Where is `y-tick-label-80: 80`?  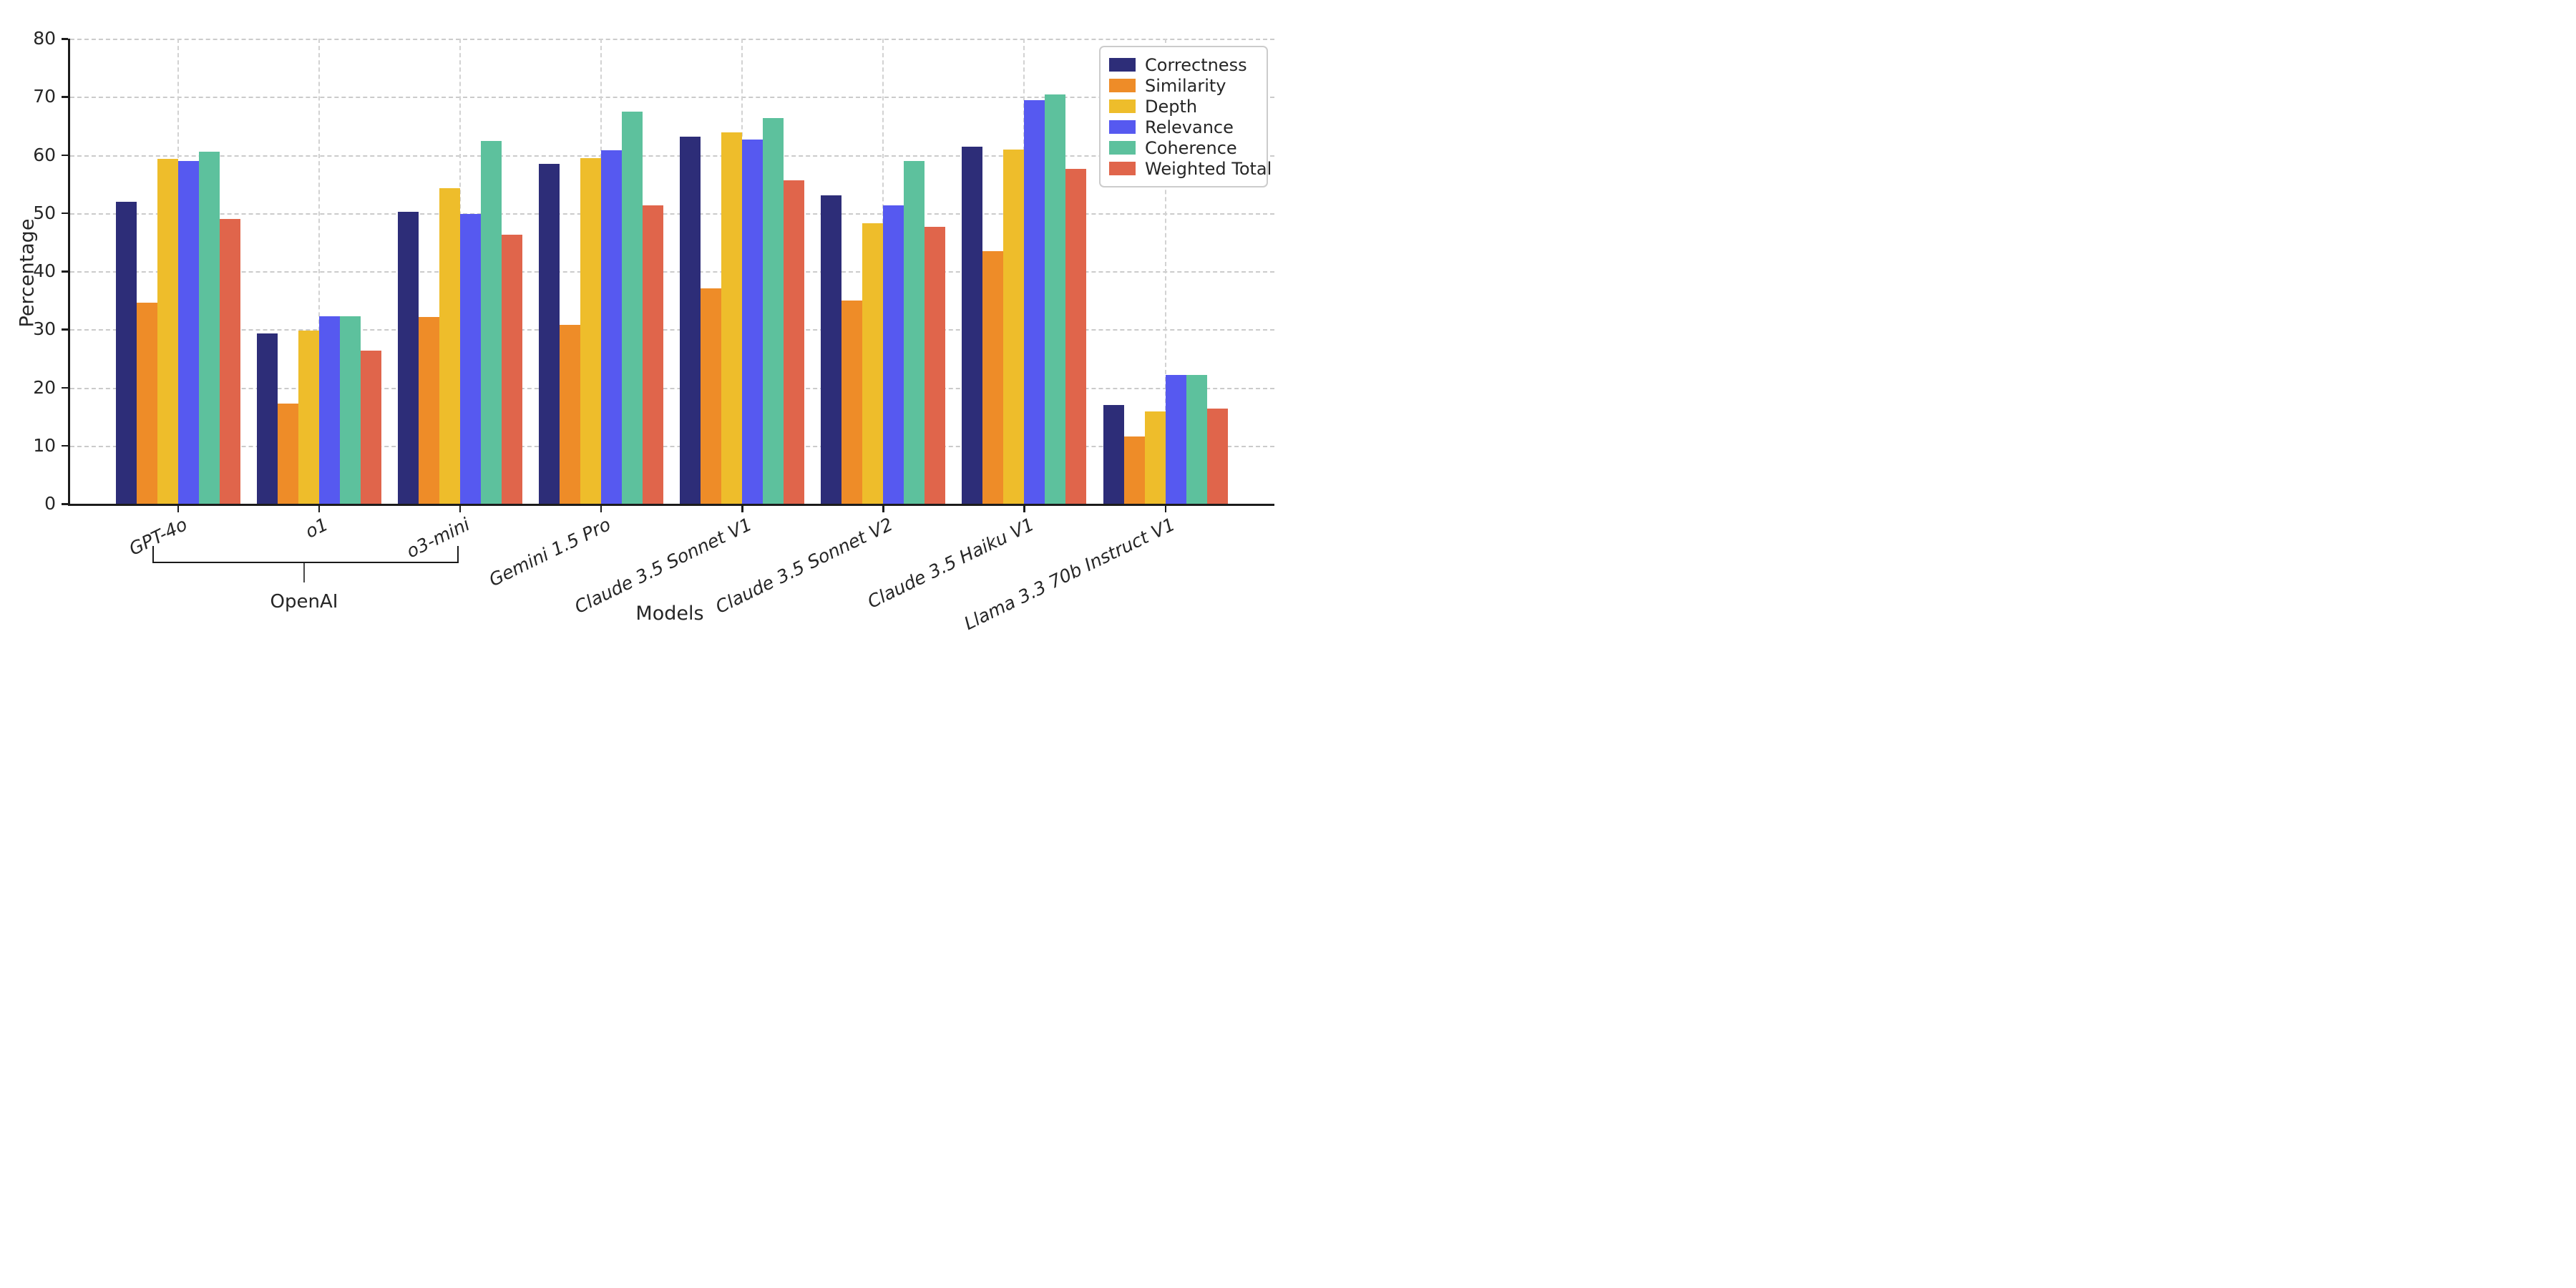
y-tick-label-80: 80 is located at coordinates (44, 38).